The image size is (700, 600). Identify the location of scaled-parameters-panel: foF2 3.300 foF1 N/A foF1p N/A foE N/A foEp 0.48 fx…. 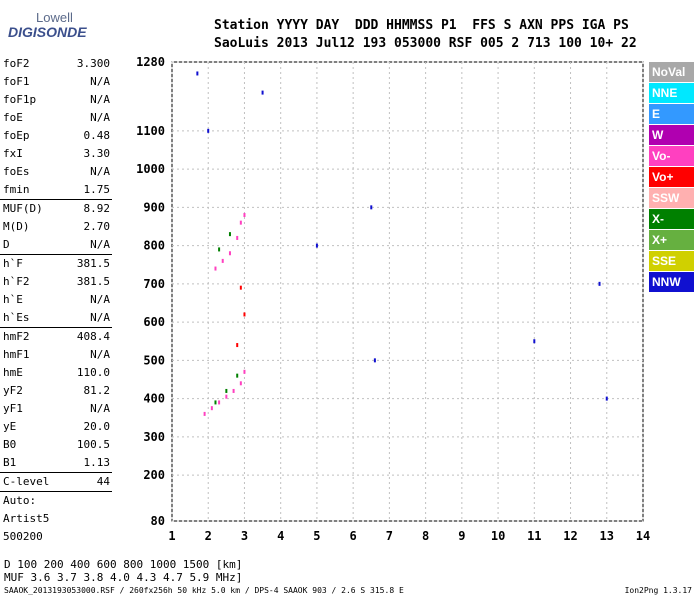
(56, 300).